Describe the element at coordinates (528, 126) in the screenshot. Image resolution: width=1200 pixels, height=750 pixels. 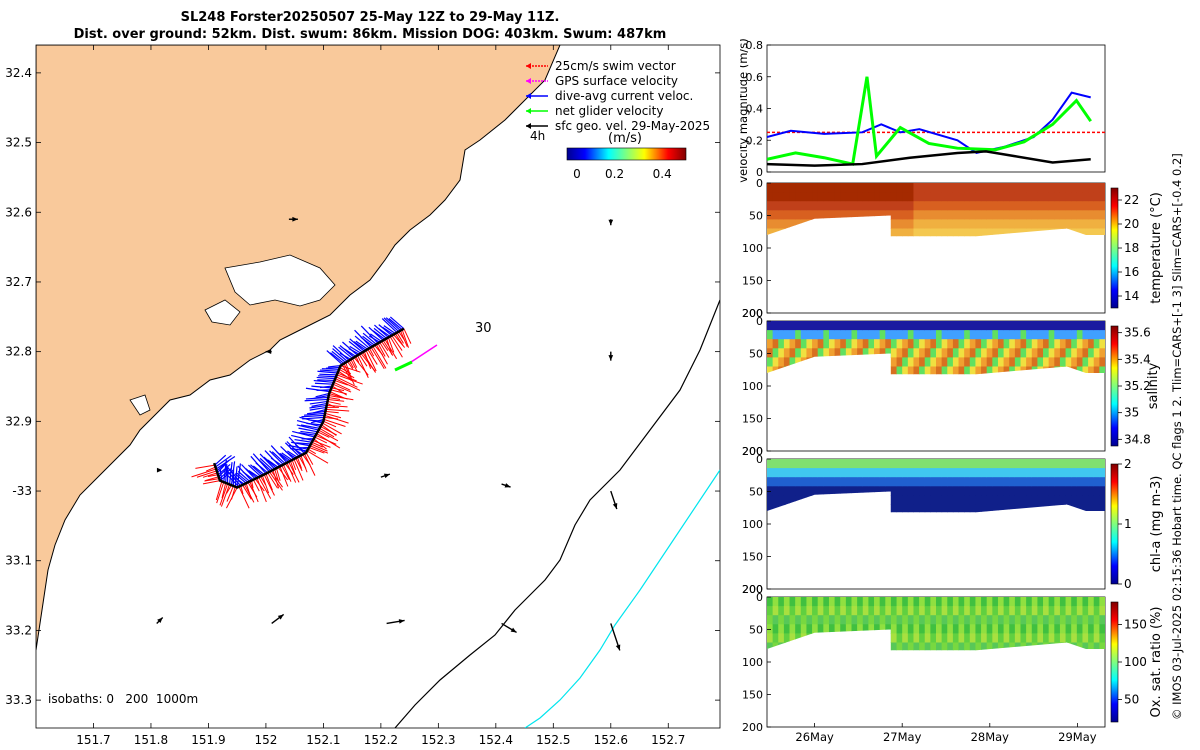
I see `legend-arrowhead` at that location.